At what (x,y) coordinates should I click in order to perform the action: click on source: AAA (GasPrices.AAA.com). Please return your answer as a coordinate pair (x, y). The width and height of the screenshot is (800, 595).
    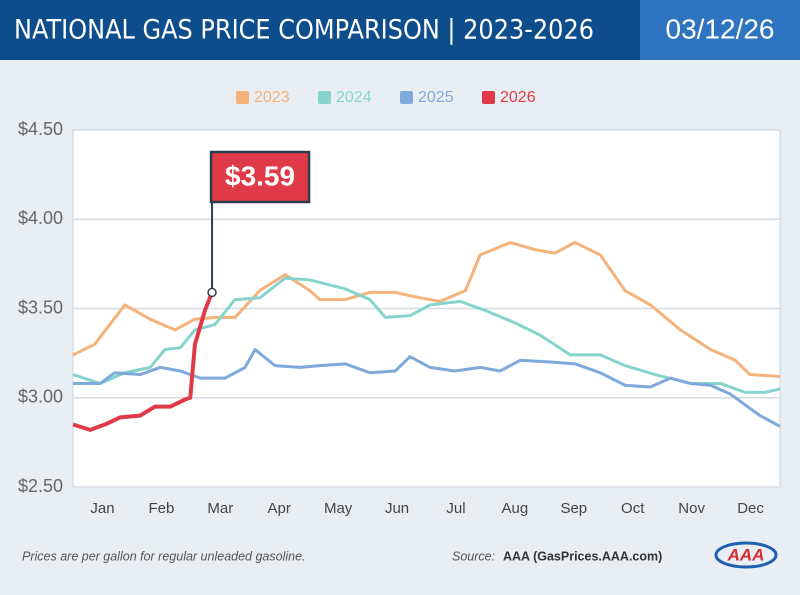
    Looking at the image, I should click on (582, 556).